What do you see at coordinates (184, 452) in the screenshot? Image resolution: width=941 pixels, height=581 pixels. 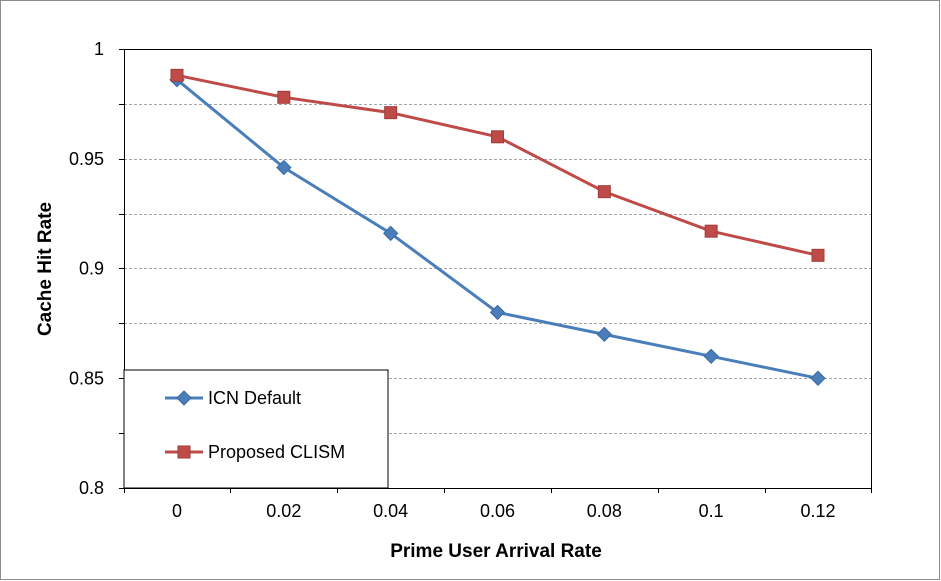 I see `legend-marker-proposed-clism` at bounding box center [184, 452].